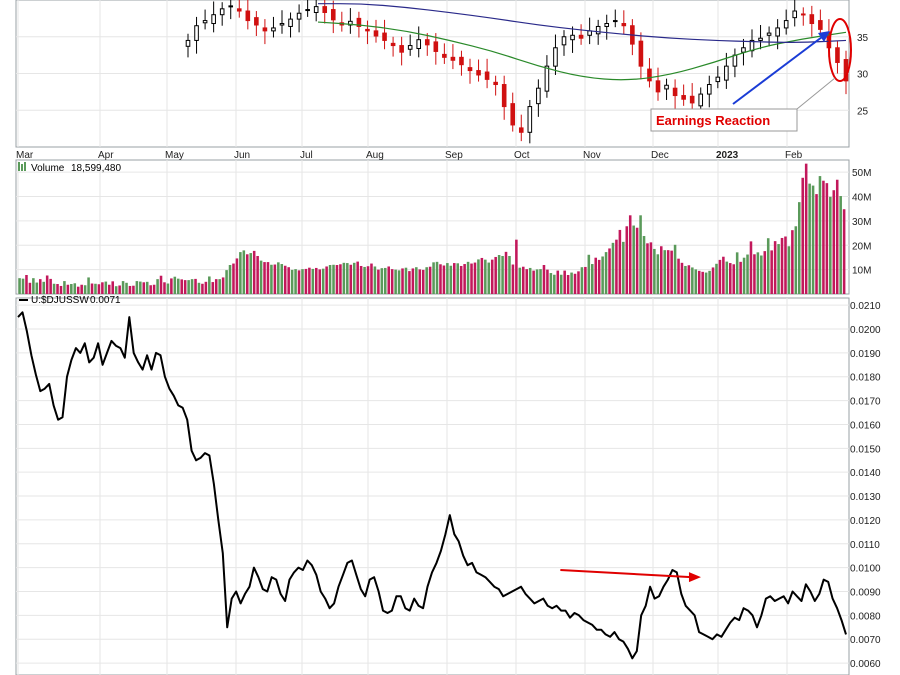 This screenshot has height=675, width=900. I want to click on x-tick-label: Apr, so click(106, 155).